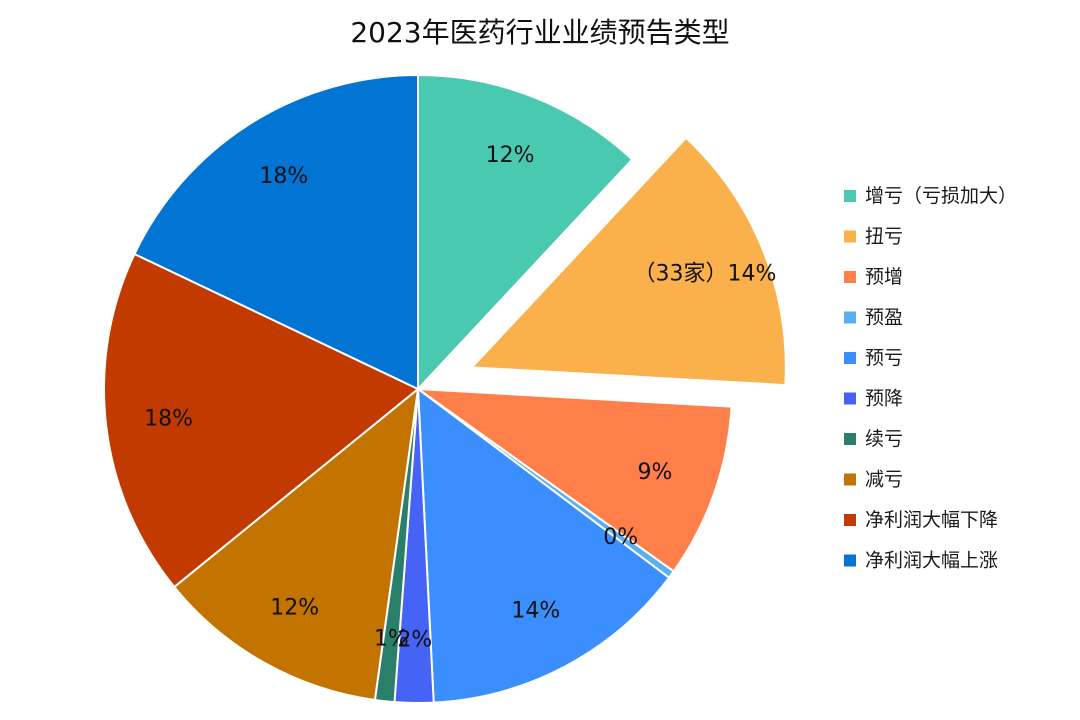 This screenshot has width=1080, height=720. Describe the element at coordinates (931, 520) in the screenshot. I see `legend-label: 净利润大幅下降` at that location.